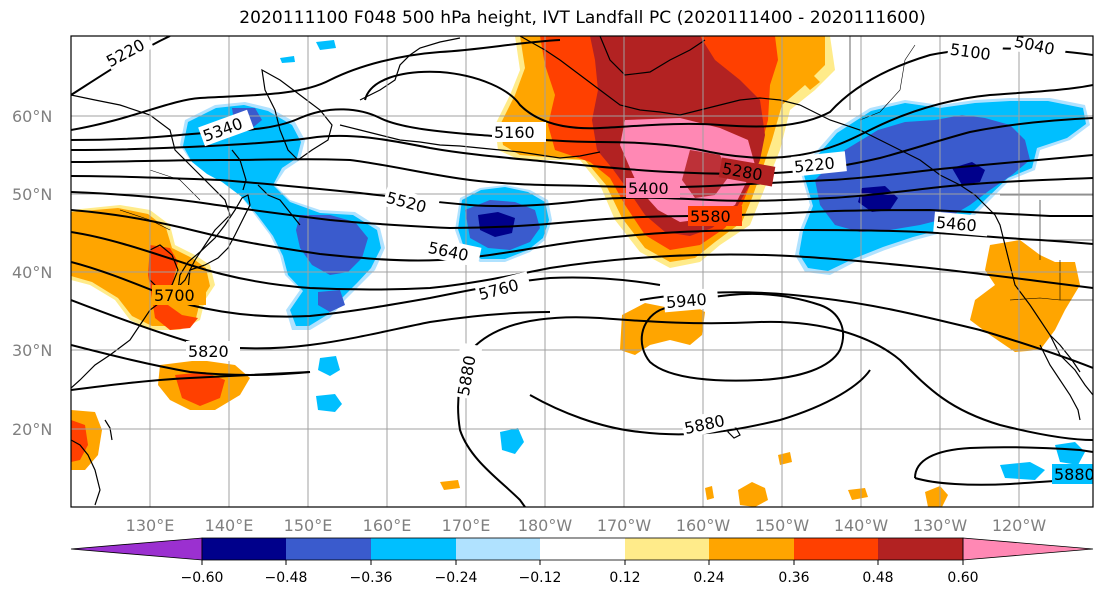 Image resolution: width=1105 pixels, height=601 pixels. I want to click on lon-label: 170°W, so click(624, 525).